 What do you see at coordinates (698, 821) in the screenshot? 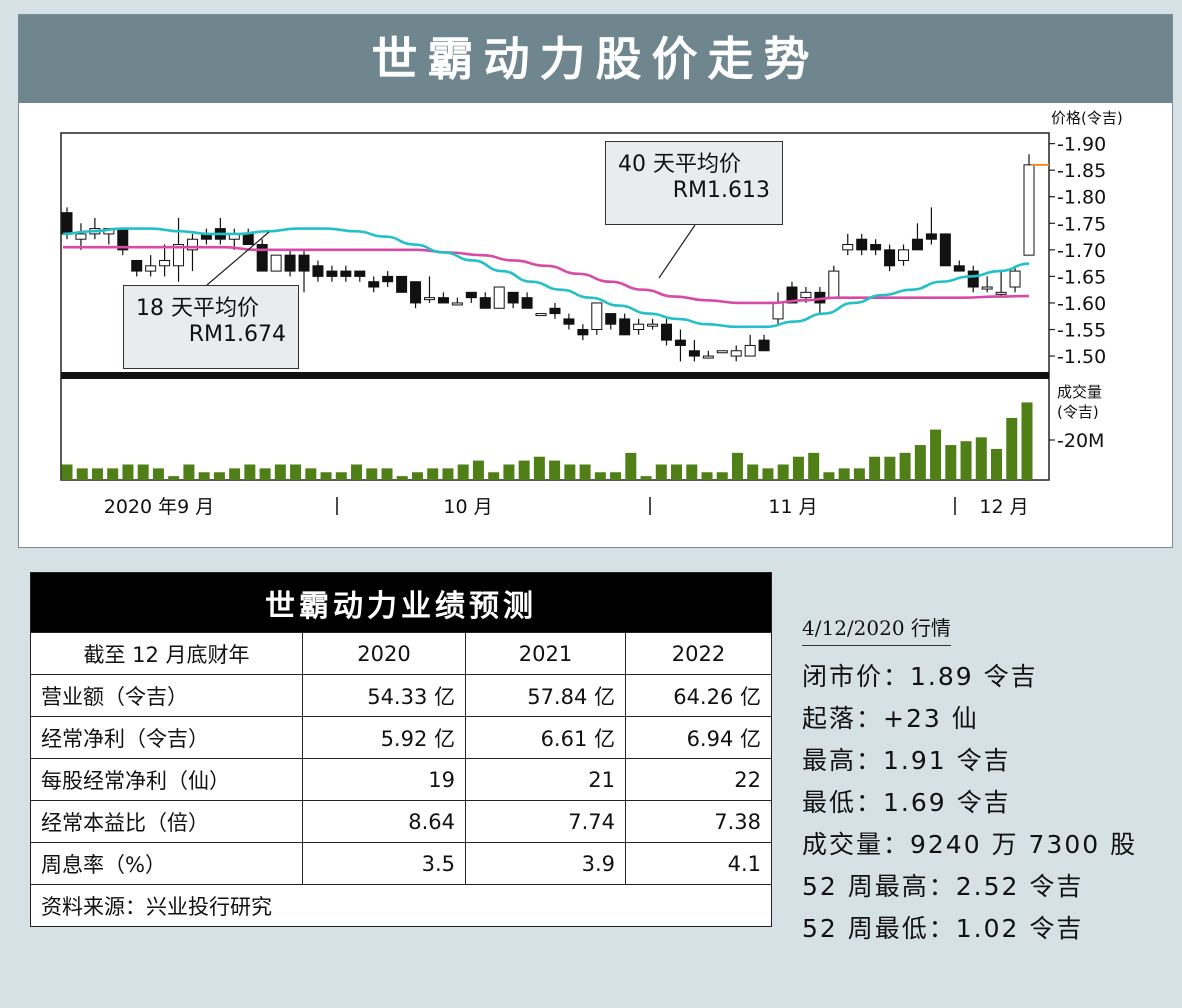
I see `cell-value: 7.38` at bounding box center [698, 821].